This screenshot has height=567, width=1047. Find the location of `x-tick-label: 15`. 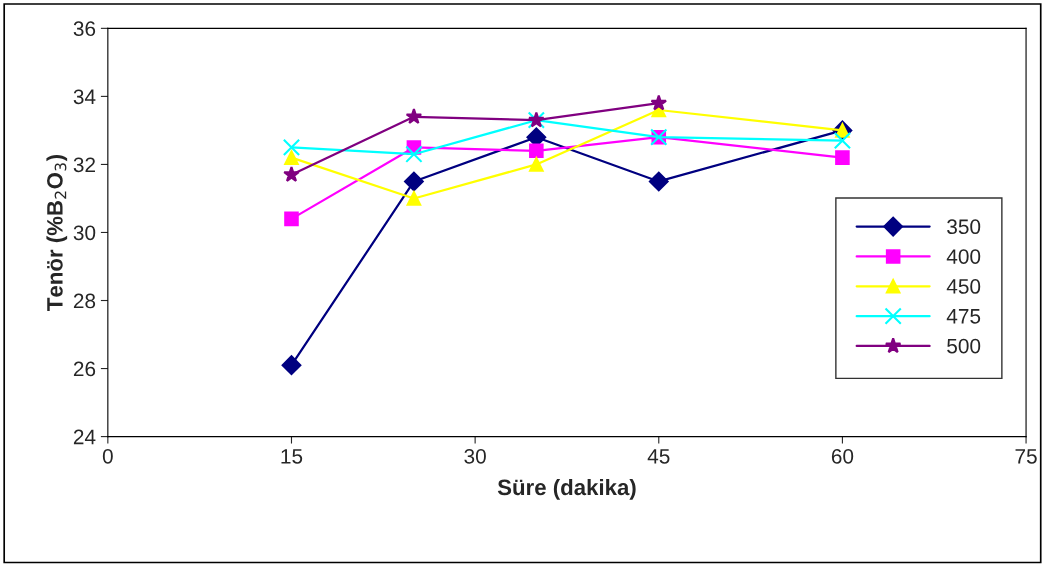

x-tick-label: 15 is located at coordinates (292, 456).